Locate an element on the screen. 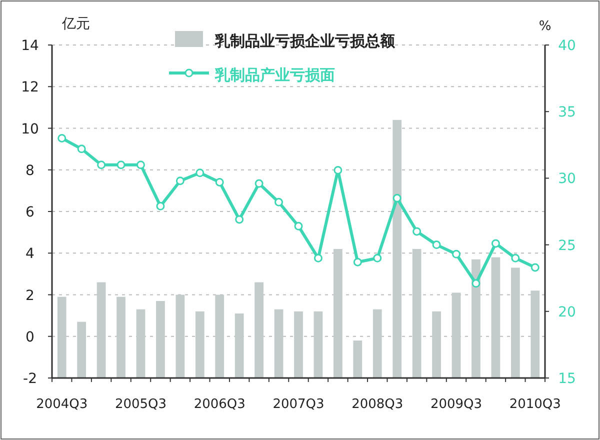 This screenshot has height=440, width=600. x-tick-label: 2010Q3 is located at coordinates (535, 404).